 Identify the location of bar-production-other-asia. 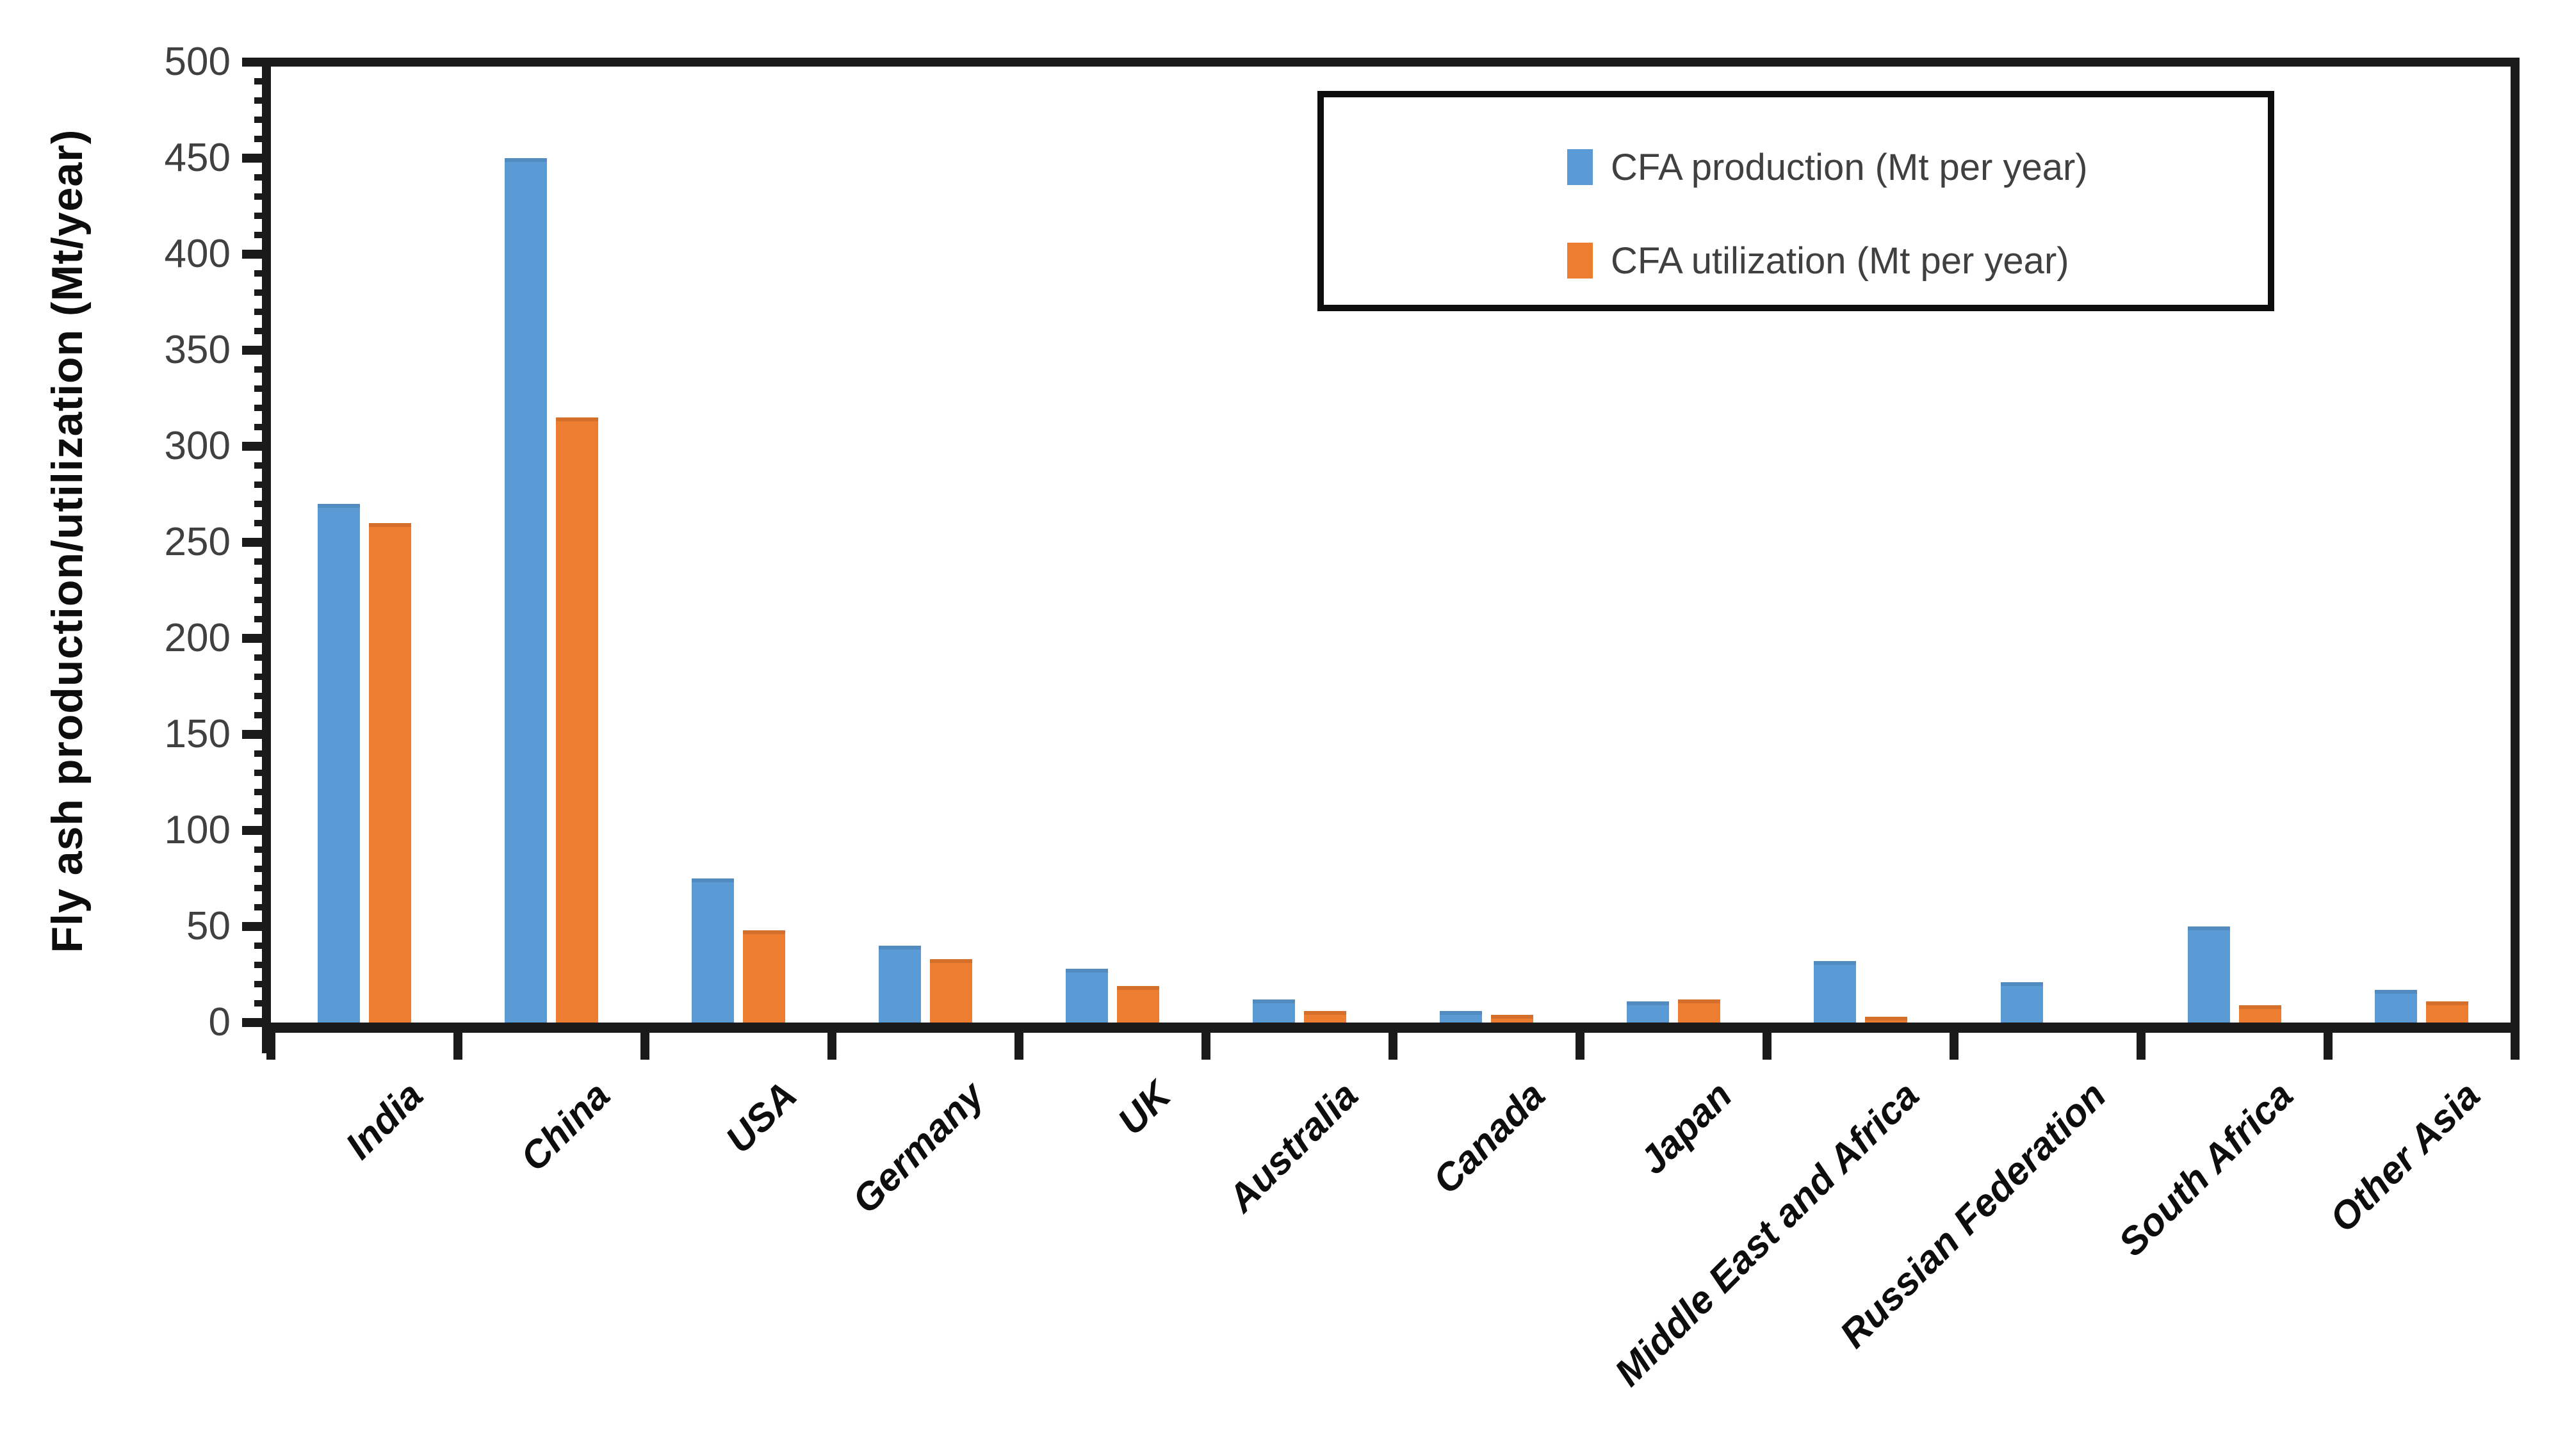
(2396, 1007).